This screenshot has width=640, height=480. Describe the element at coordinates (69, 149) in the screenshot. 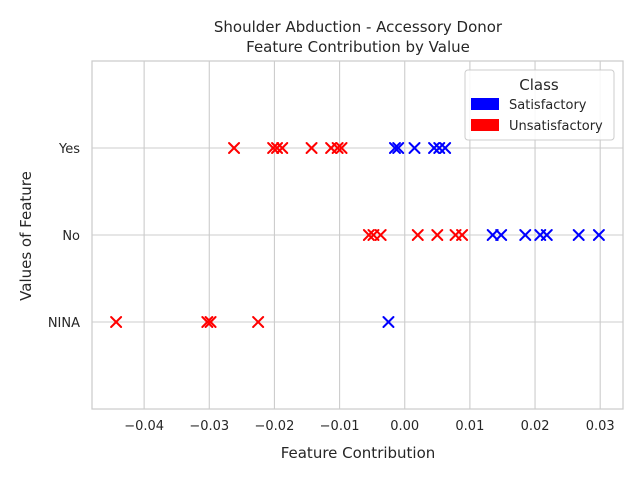

I see `y-tick-label: Yes` at that location.